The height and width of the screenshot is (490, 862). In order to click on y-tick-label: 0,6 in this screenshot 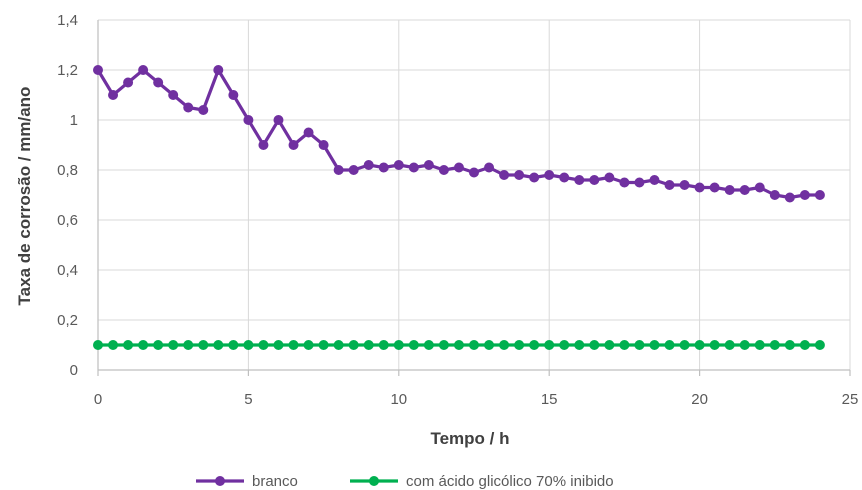, I will do `click(67, 220)`.